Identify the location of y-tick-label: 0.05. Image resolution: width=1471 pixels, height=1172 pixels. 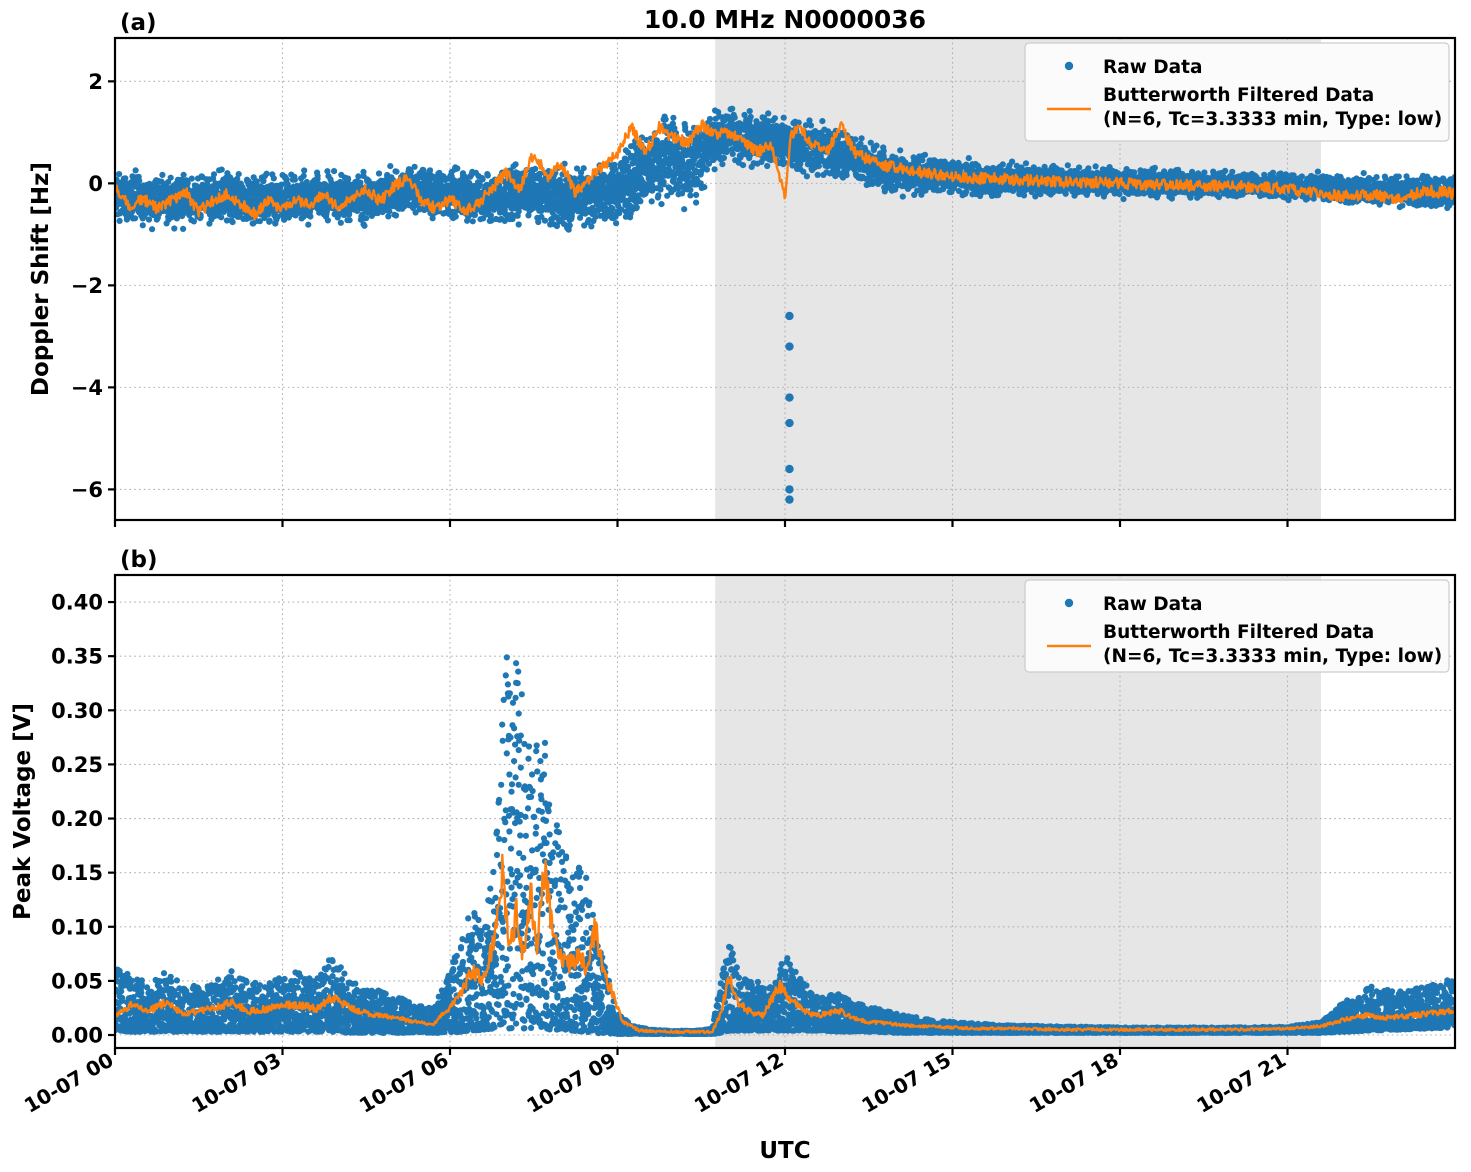
(77, 981).